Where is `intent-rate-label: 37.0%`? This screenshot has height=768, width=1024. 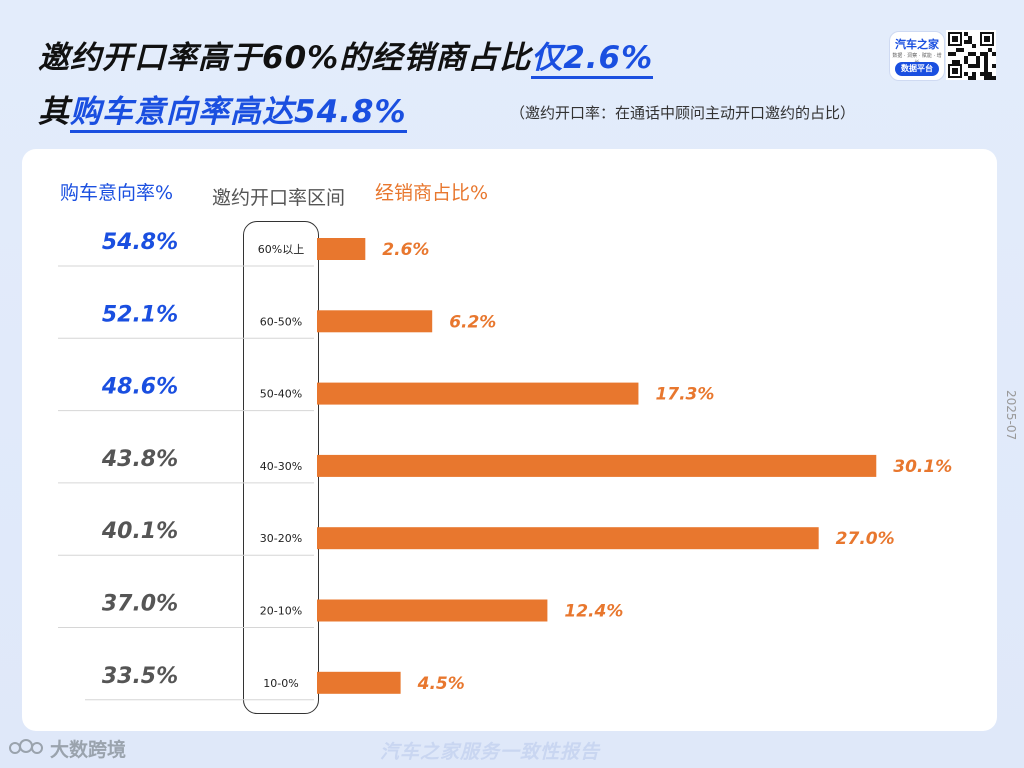 intent-rate-label: 37.0% is located at coordinates (140, 604).